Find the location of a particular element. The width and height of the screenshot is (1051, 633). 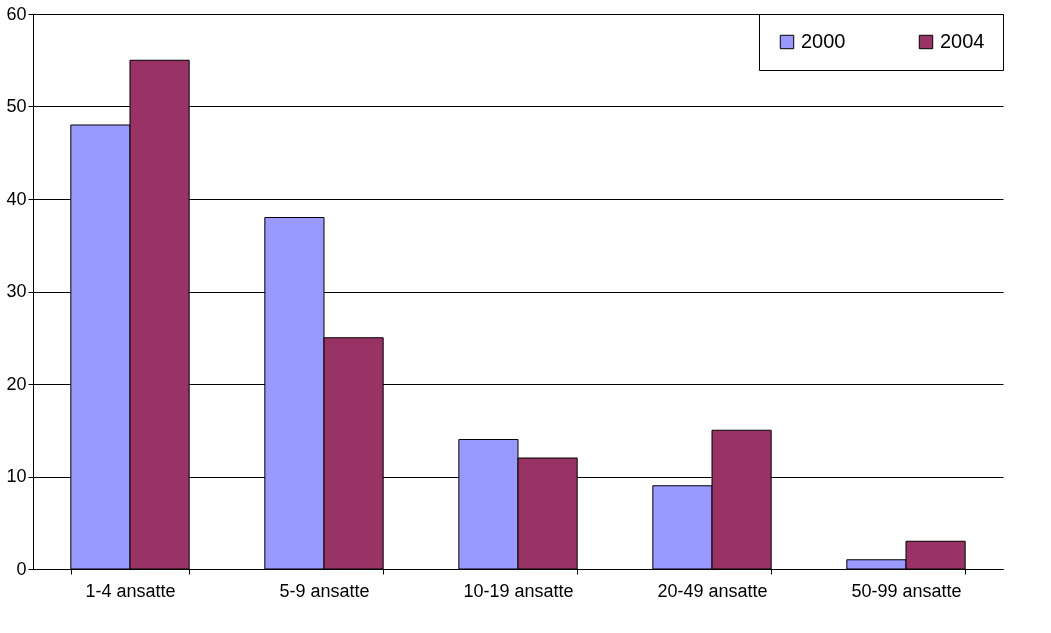

y-tick-label: 10 is located at coordinates (16, 476).